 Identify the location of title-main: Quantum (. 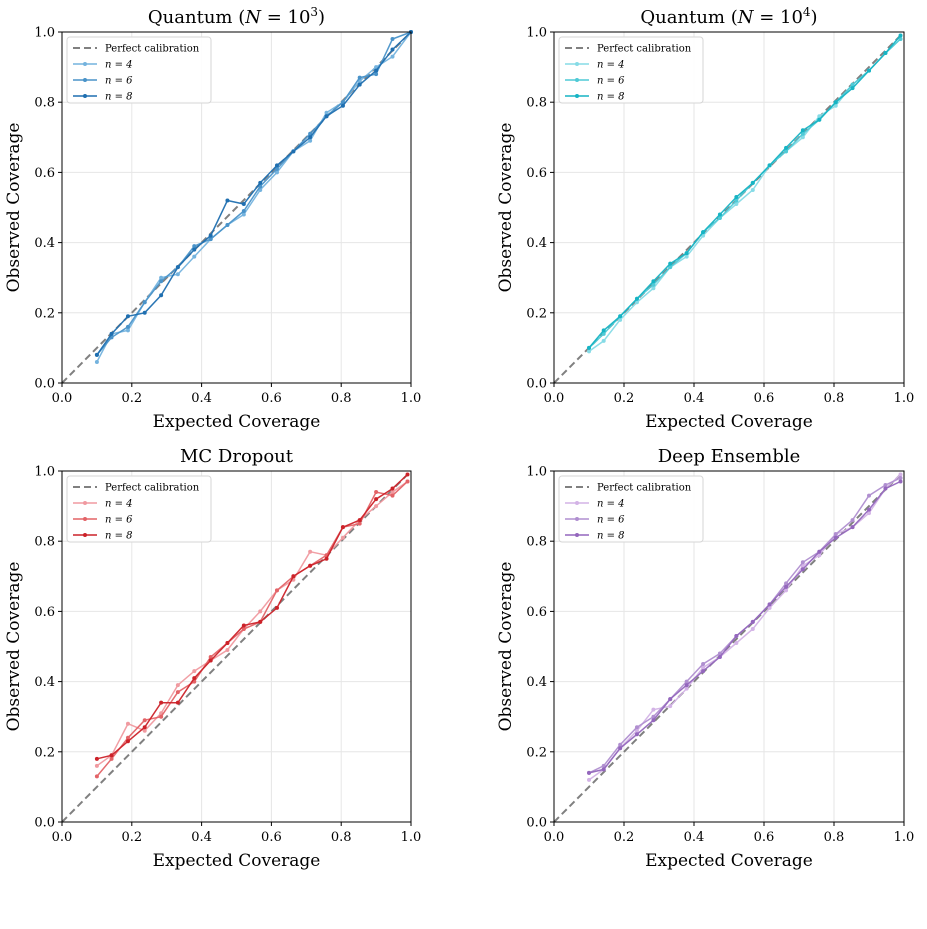
(196, 17).